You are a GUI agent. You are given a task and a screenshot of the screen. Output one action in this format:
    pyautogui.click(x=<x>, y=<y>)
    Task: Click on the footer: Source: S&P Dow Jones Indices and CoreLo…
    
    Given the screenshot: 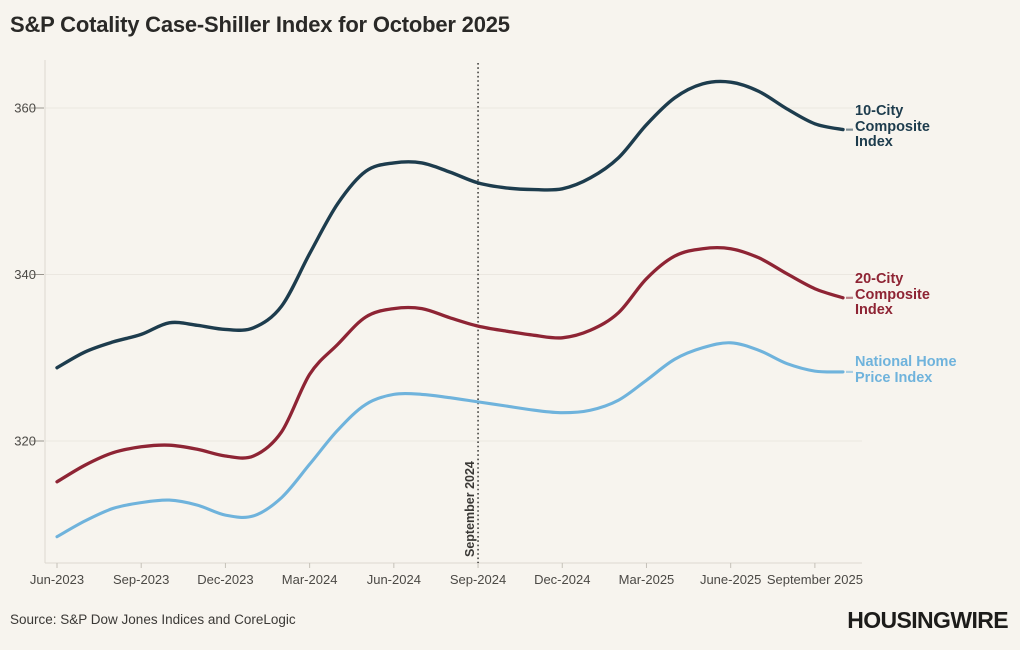 What is the action you would take?
    pyautogui.click(x=510, y=625)
    